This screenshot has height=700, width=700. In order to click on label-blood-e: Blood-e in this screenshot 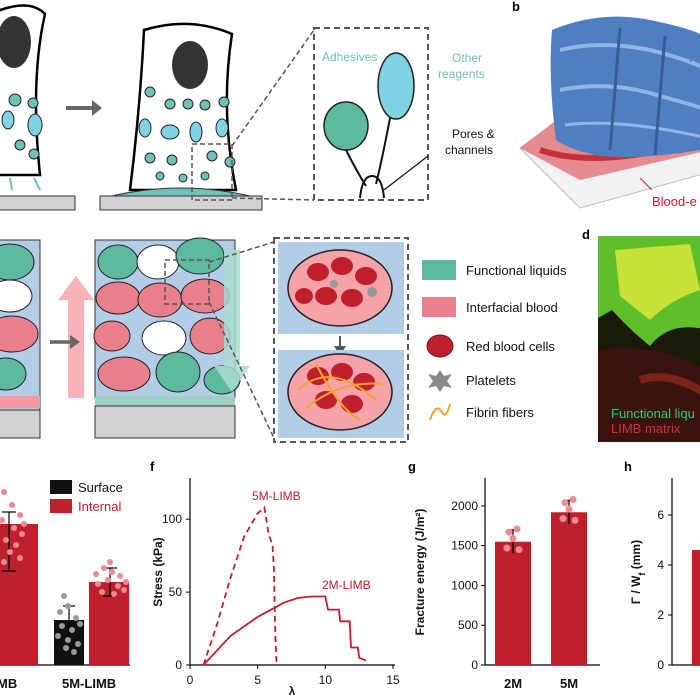, I will do `click(674, 201)`.